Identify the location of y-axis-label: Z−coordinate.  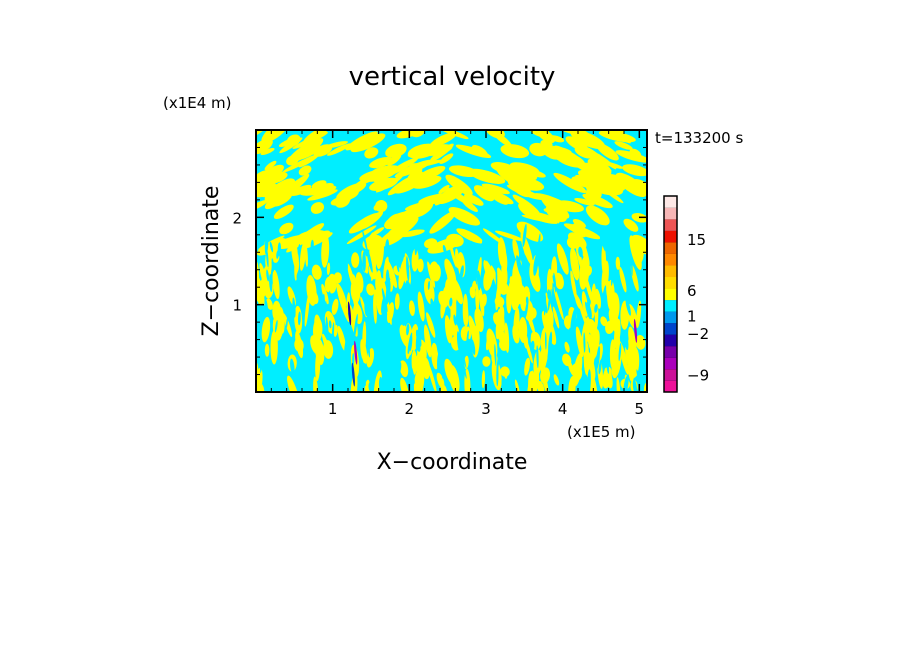
(211, 261).